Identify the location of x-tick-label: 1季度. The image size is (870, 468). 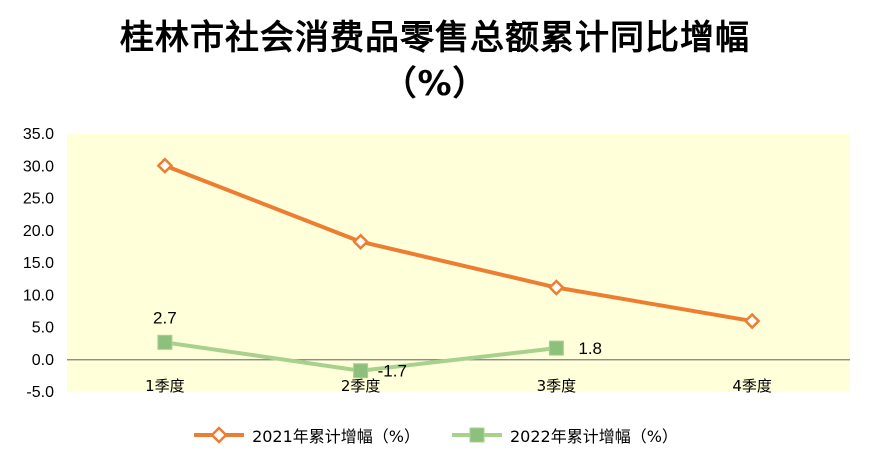
(165, 386).